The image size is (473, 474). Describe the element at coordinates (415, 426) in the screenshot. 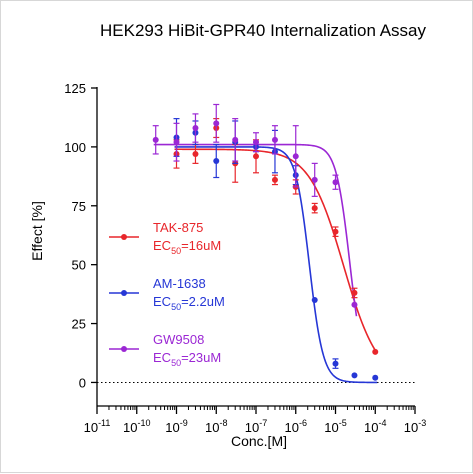

I see `x-tick-label: 10⁻³` at that location.